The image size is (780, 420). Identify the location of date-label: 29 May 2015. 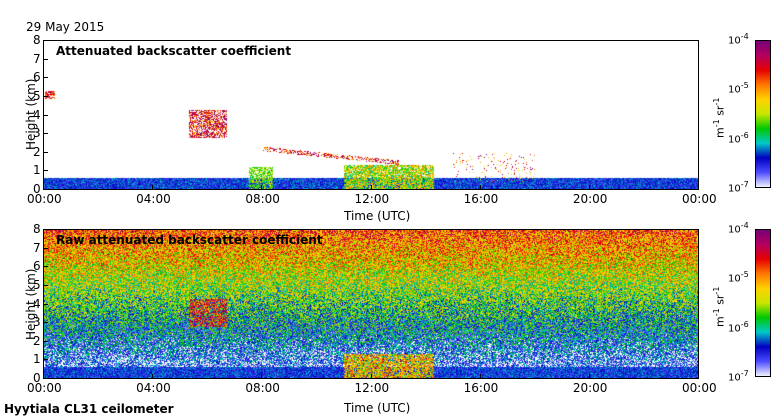
(65, 27).